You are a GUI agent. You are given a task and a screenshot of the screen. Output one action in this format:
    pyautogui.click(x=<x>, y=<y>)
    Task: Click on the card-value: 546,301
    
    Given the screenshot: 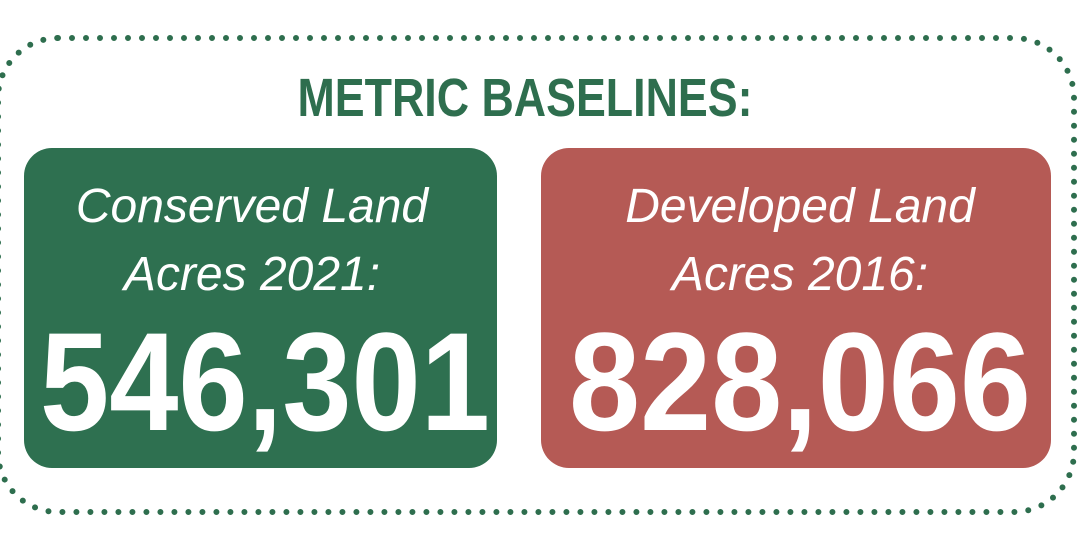 What is the action you would take?
    pyautogui.click(x=265, y=381)
    